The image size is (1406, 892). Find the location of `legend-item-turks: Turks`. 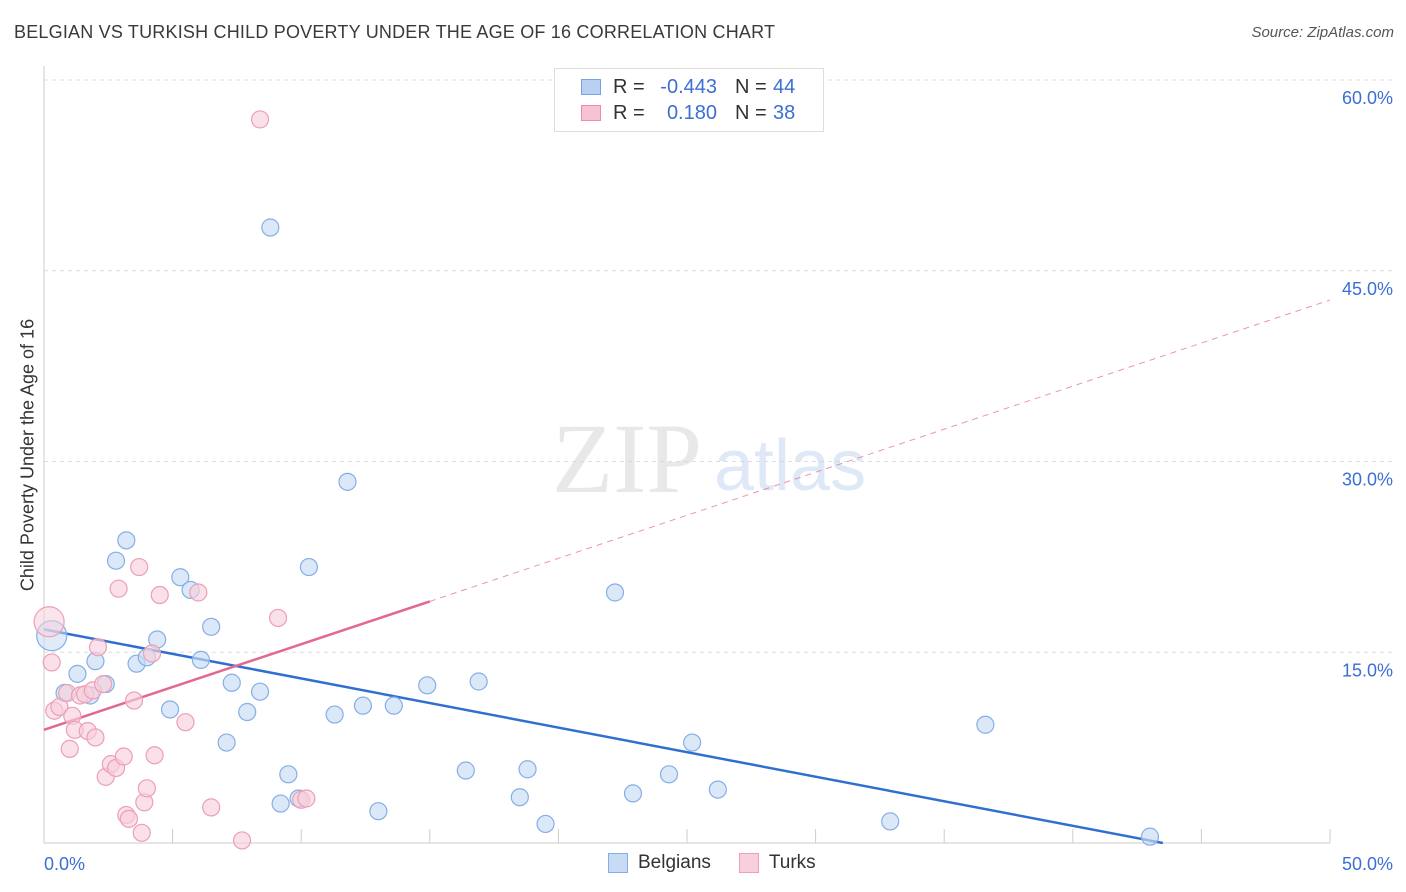

legend-item-turks: Turks is located at coordinates (777, 863).